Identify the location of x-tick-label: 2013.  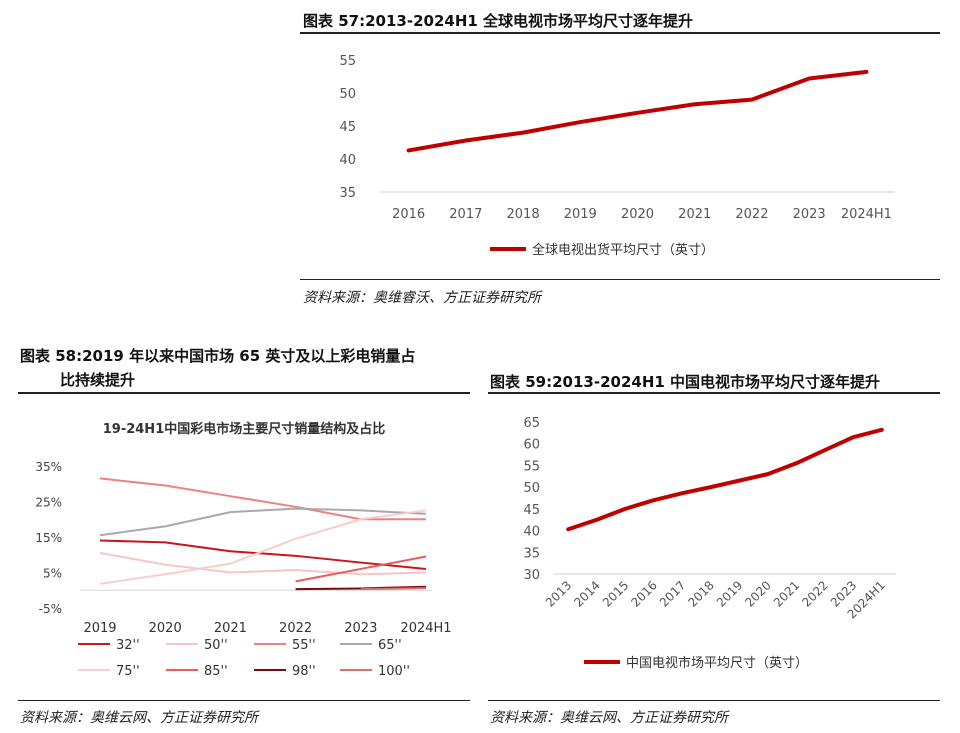
(558, 593).